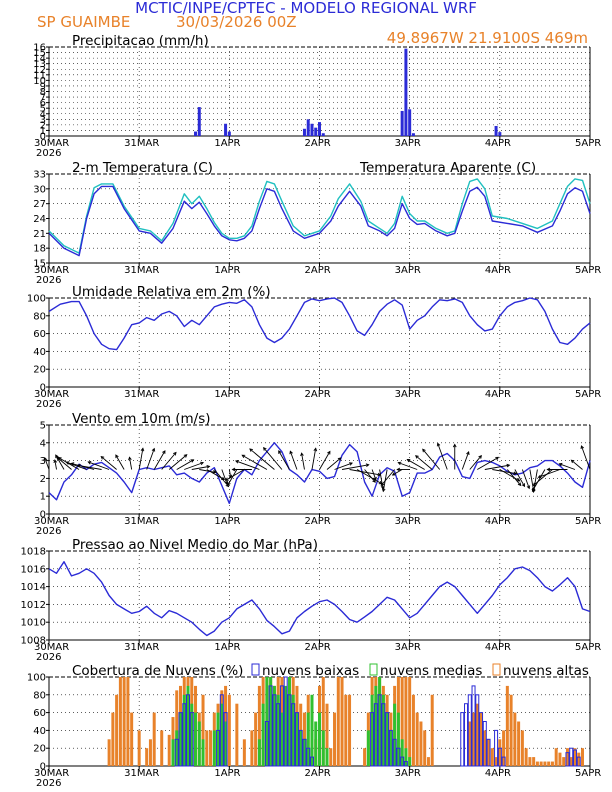  Describe the element at coordinates (39, 234) in the screenshot. I see `y-tick-label: 21` at that location.